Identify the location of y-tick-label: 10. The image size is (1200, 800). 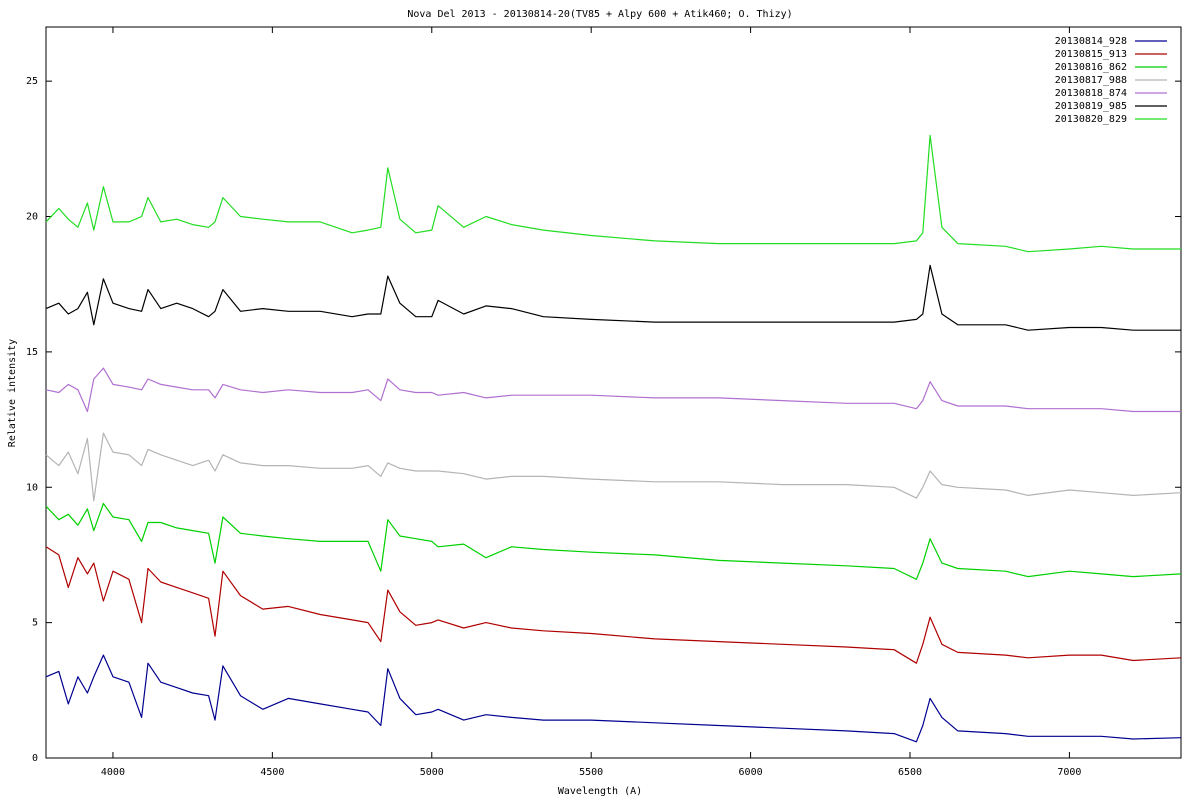
(32, 487).